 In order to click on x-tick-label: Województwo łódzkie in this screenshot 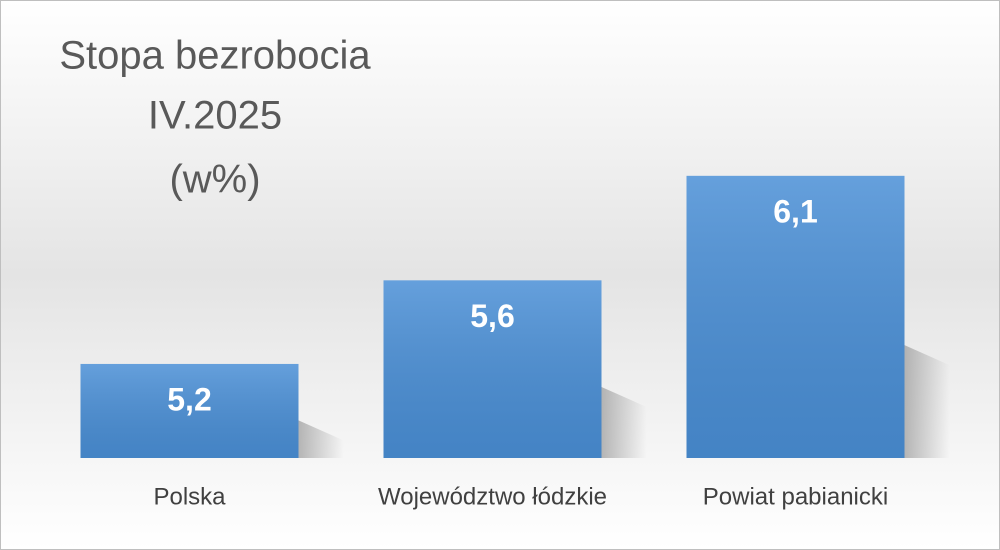, I will do `click(492, 496)`.